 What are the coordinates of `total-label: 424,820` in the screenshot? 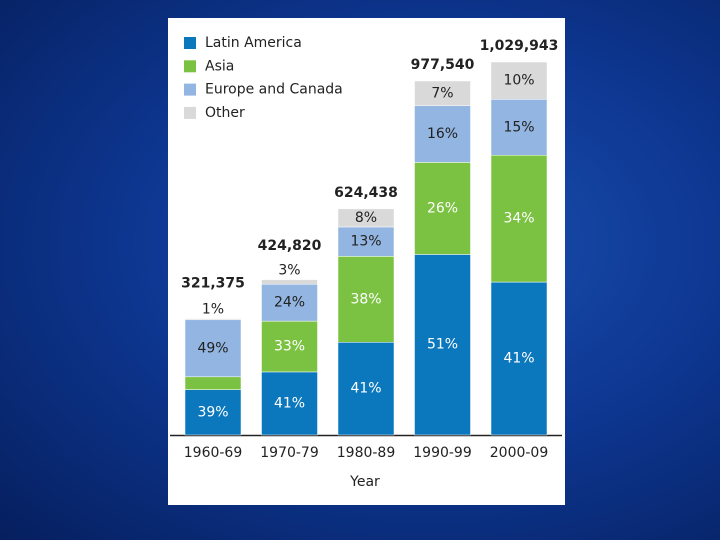 It's located at (290, 246).